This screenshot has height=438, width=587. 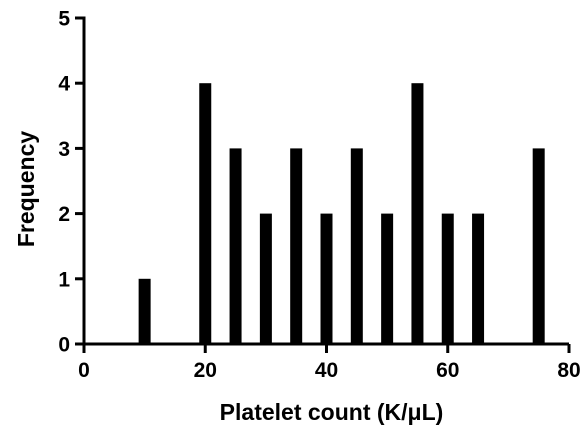 What do you see at coordinates (71, 182) in the screenshot?
I see `y-ticks-group: 0 1 2 3 4 5` at bounding box center [71, 182].